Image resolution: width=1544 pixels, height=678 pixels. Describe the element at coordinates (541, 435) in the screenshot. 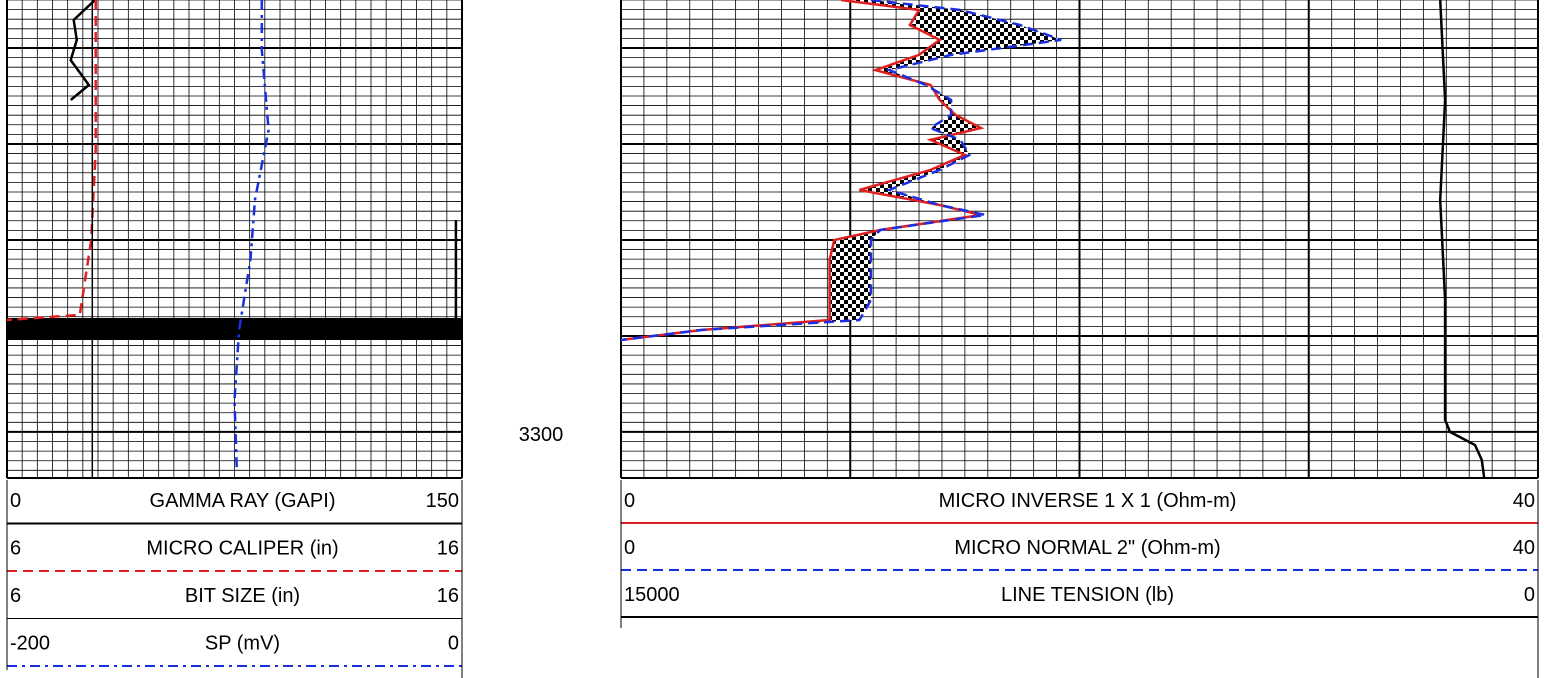

I see `depth-label: 3300` at that location.